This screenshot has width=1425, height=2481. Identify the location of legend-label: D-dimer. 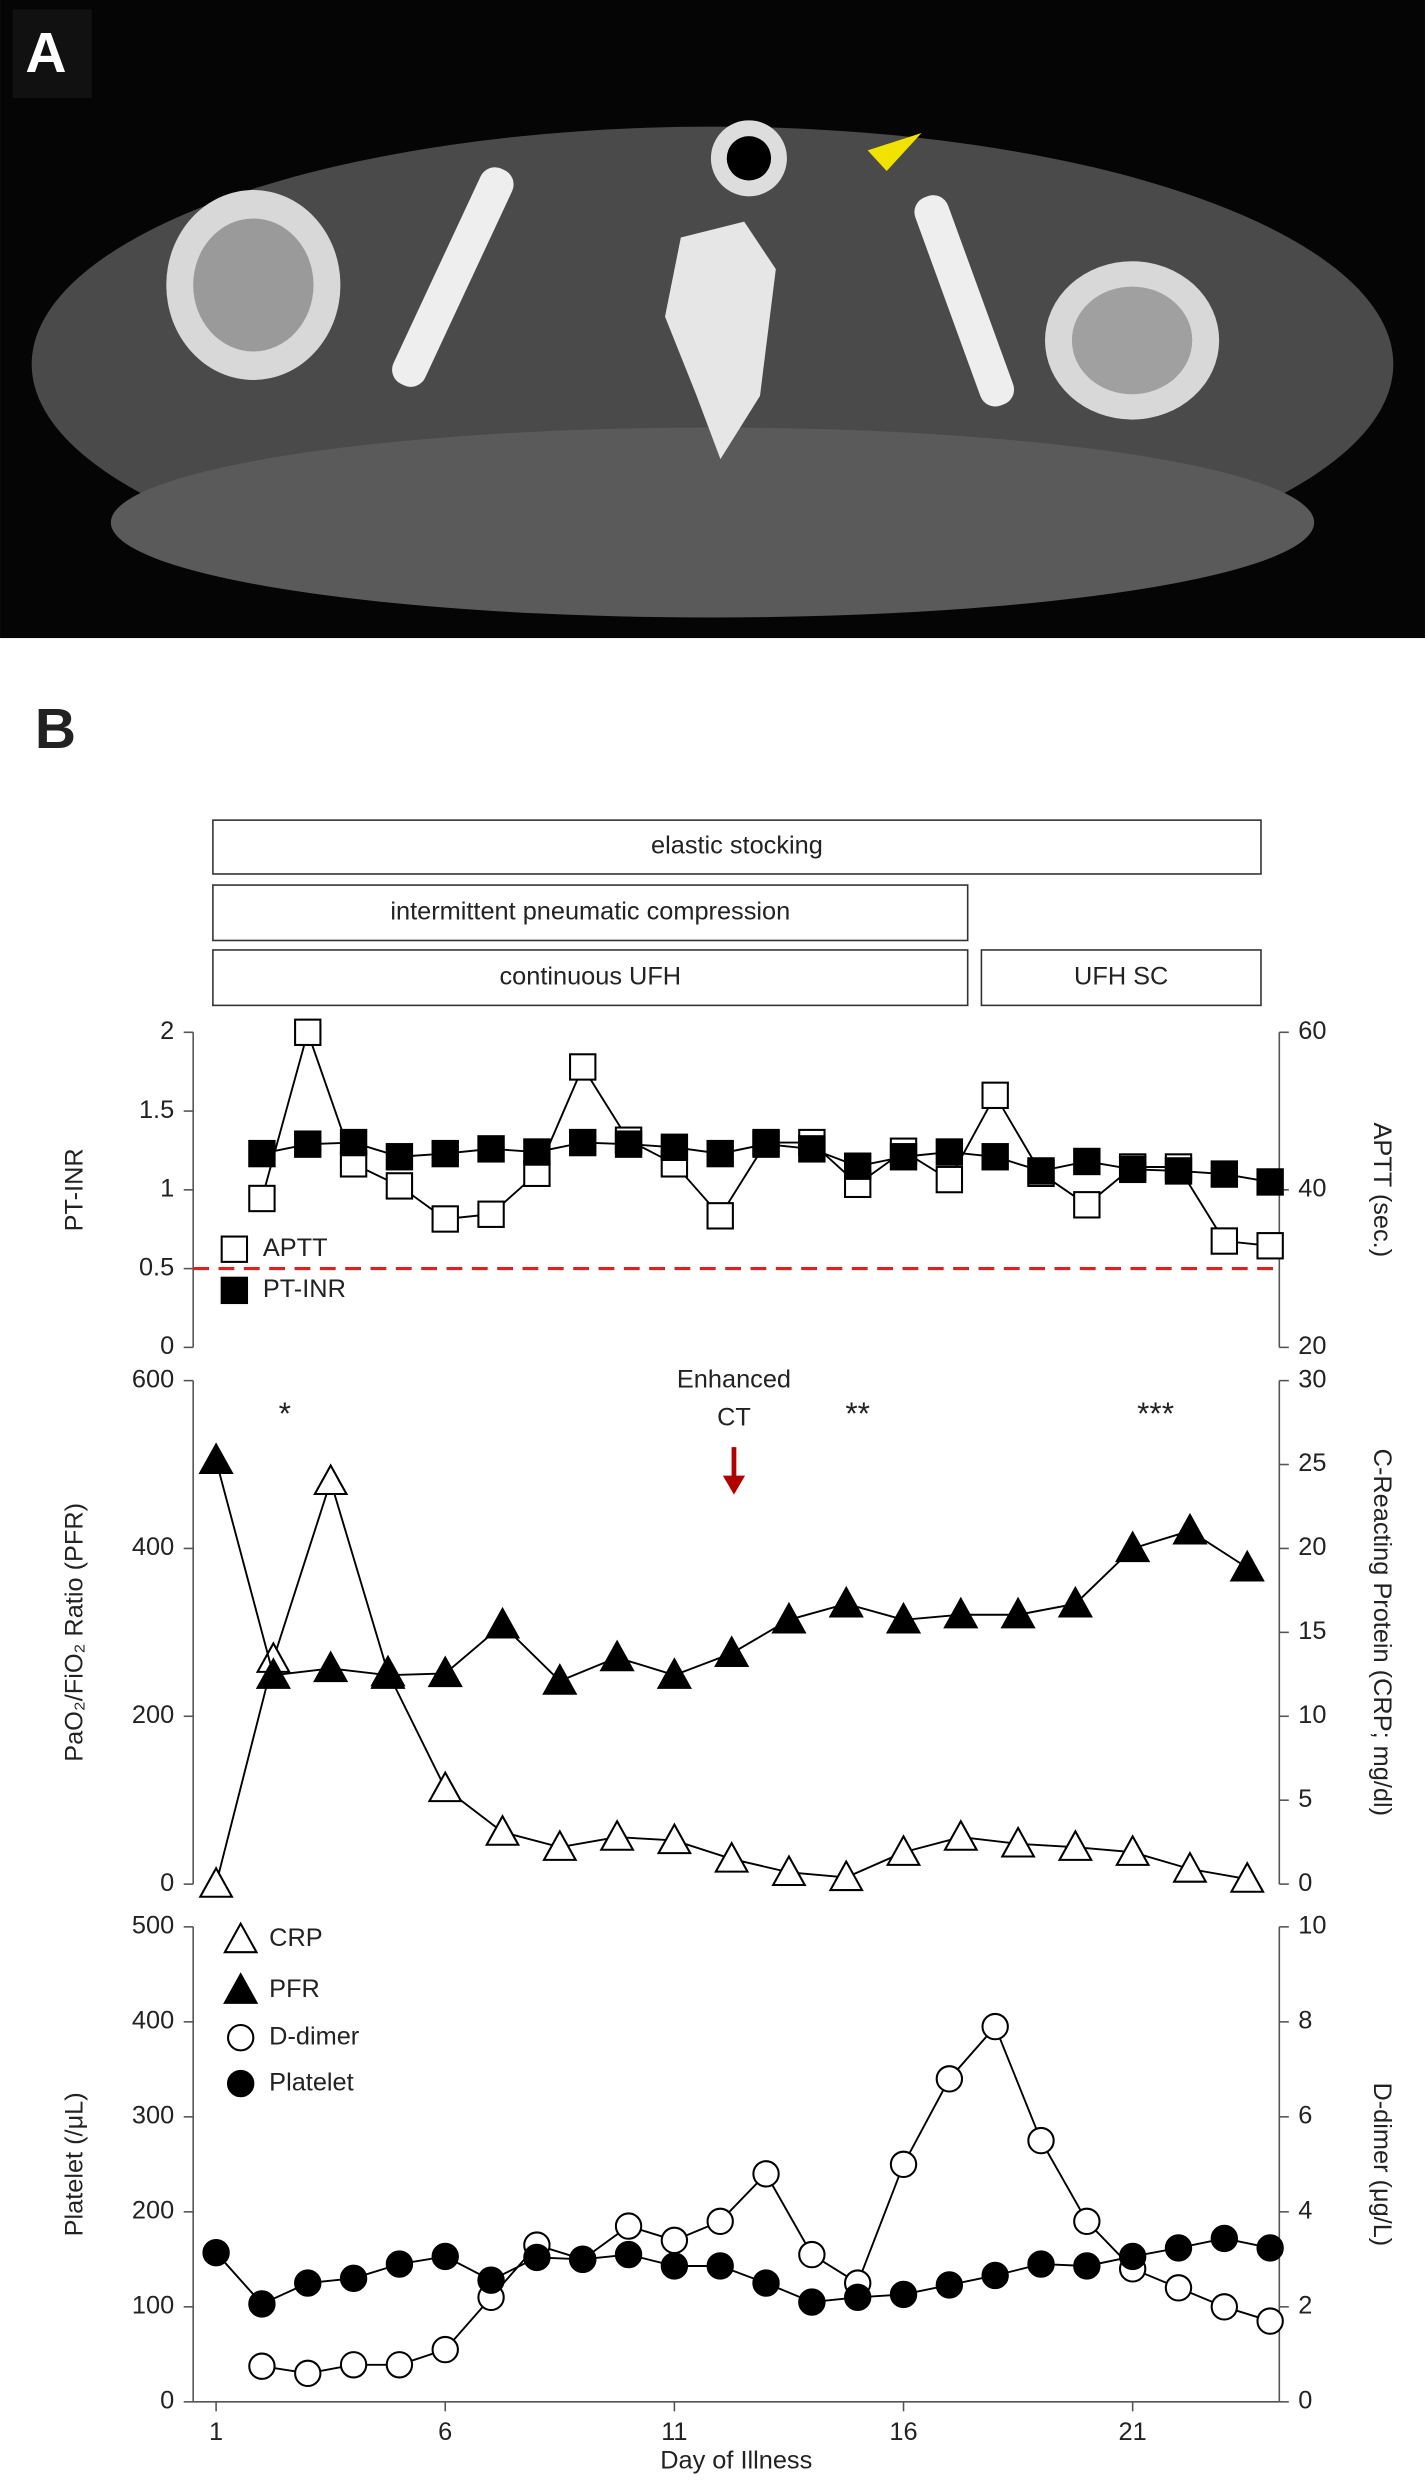
(314, 2036).